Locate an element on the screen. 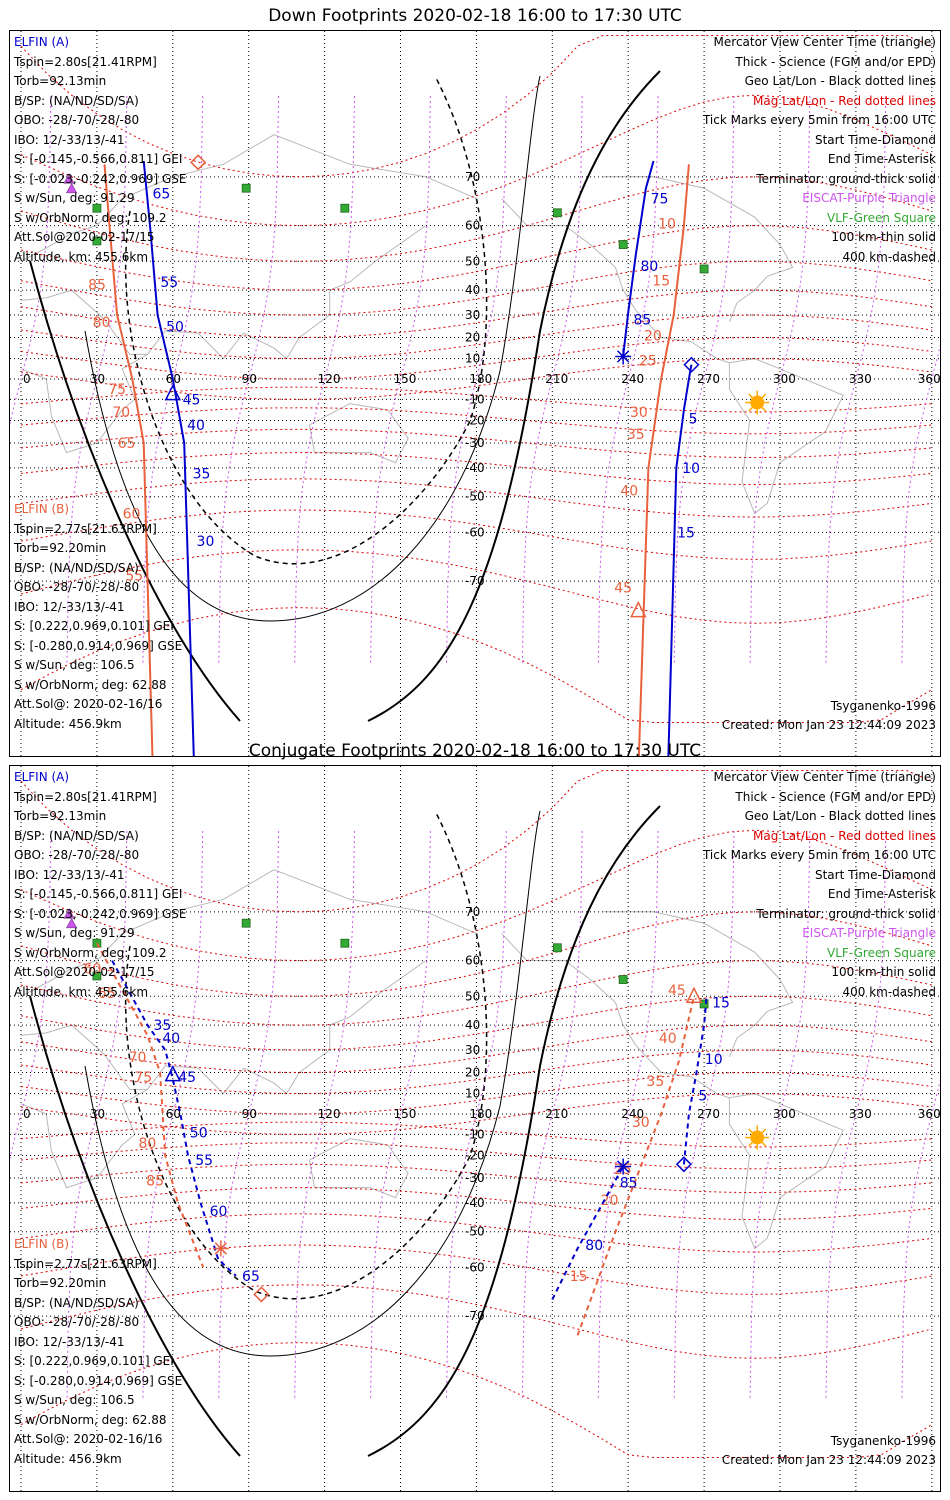 This screenshot has width=950, height=1500. info-line: Tspin=2.77s[21.63RPM] is located at coordinates (85, 528).